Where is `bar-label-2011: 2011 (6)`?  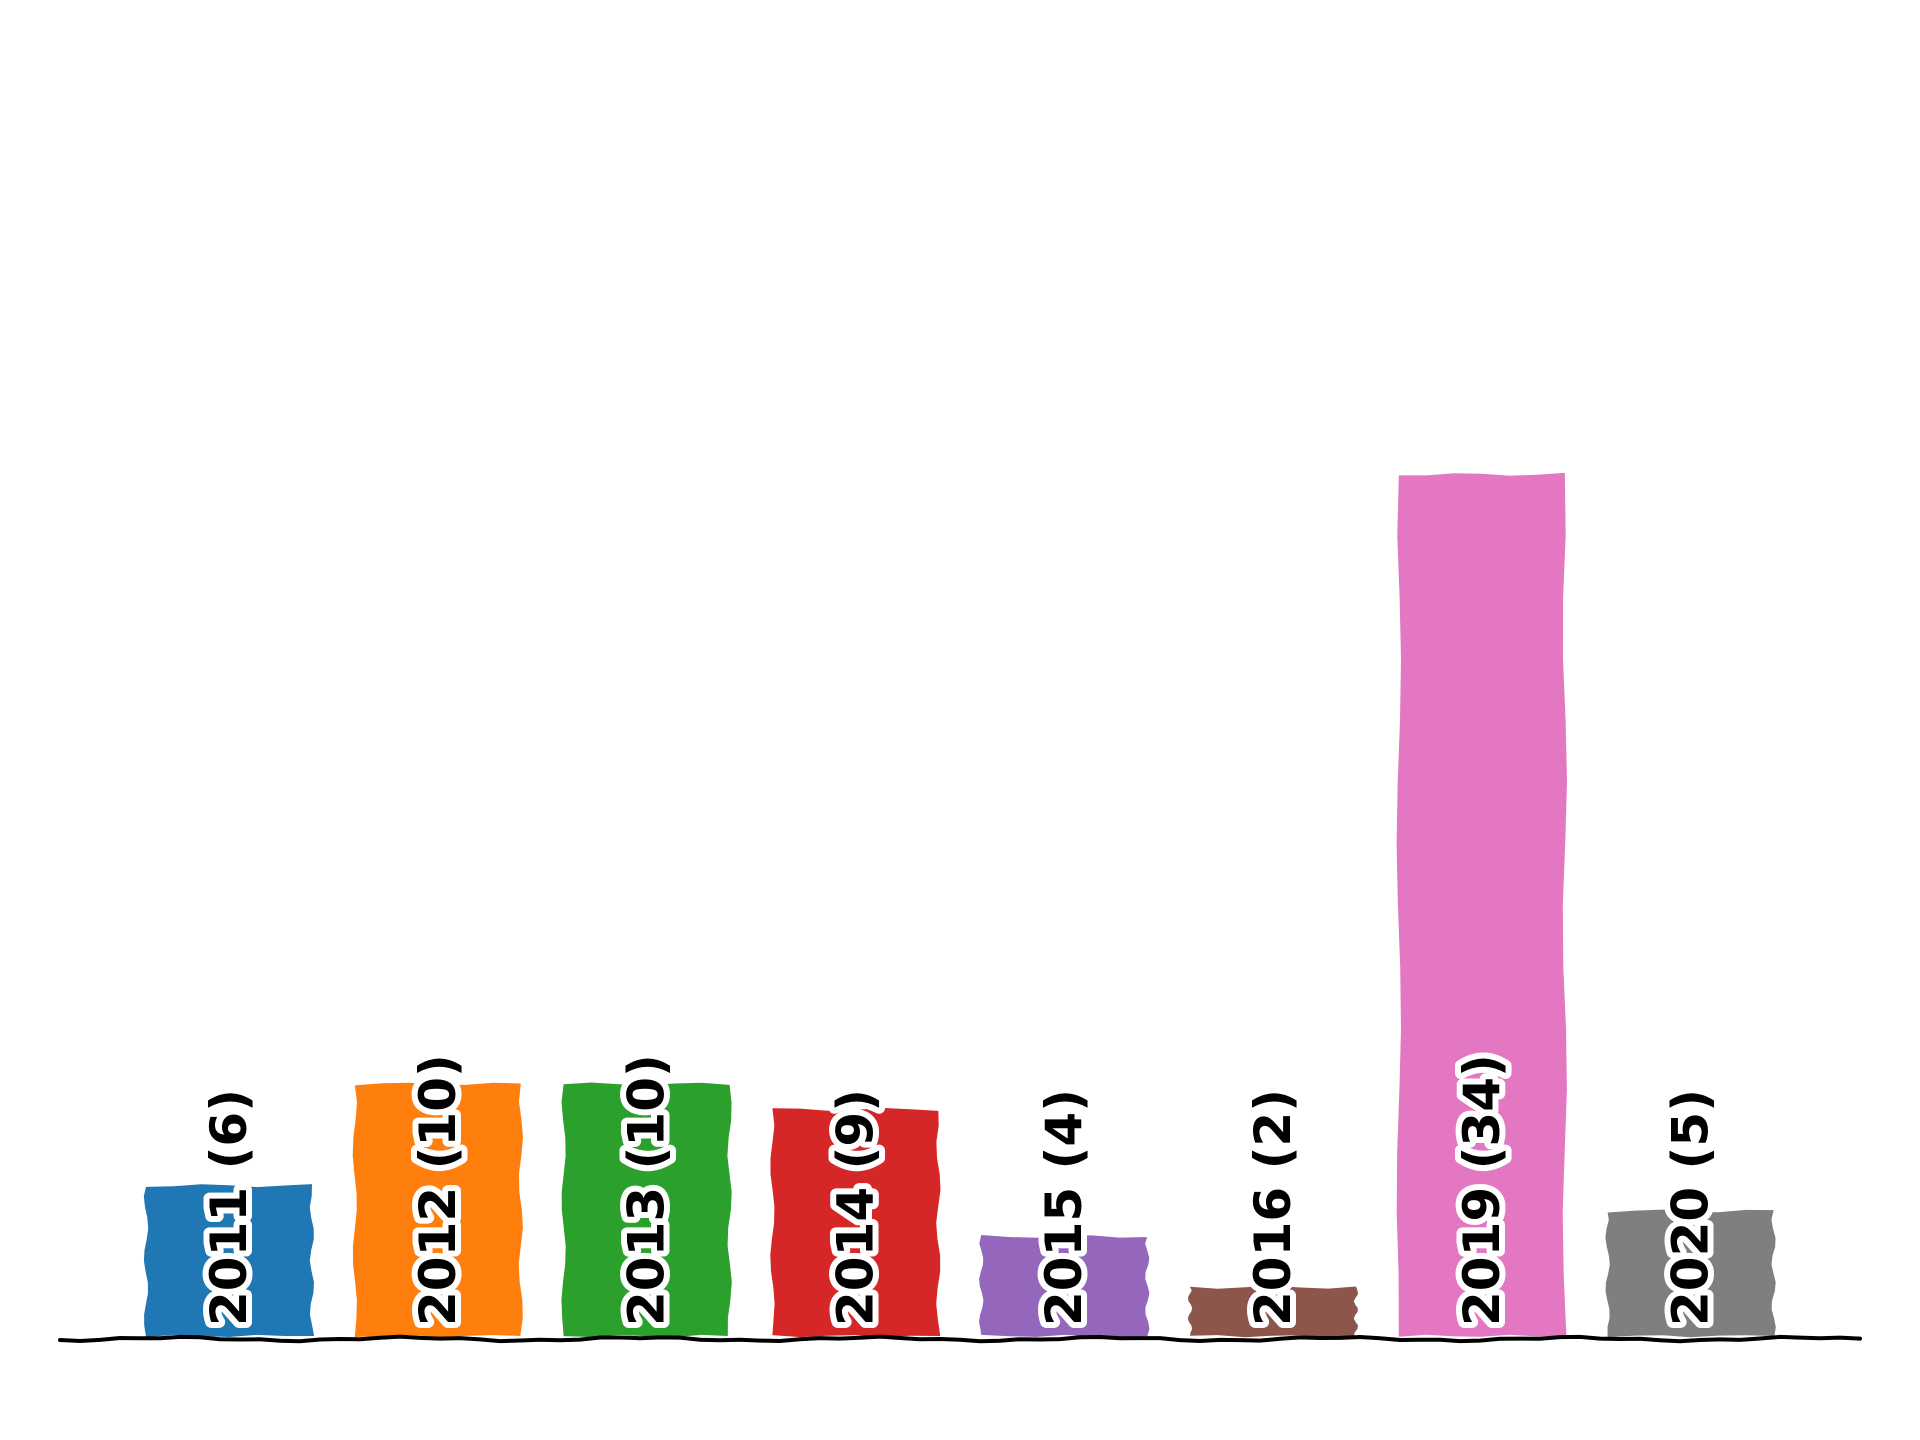 bar-label-2011: 2011 (6) is located at coordinates (229, 1207).